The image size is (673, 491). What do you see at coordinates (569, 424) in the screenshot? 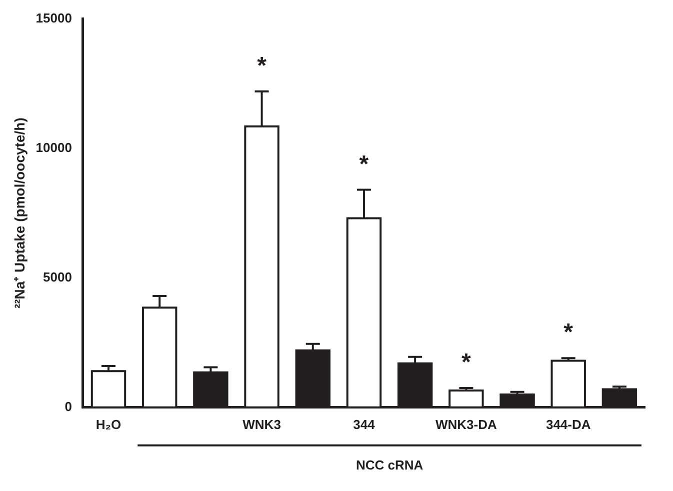
I see `x-tick-label: 344-DA` at bounding box center [569, 424].